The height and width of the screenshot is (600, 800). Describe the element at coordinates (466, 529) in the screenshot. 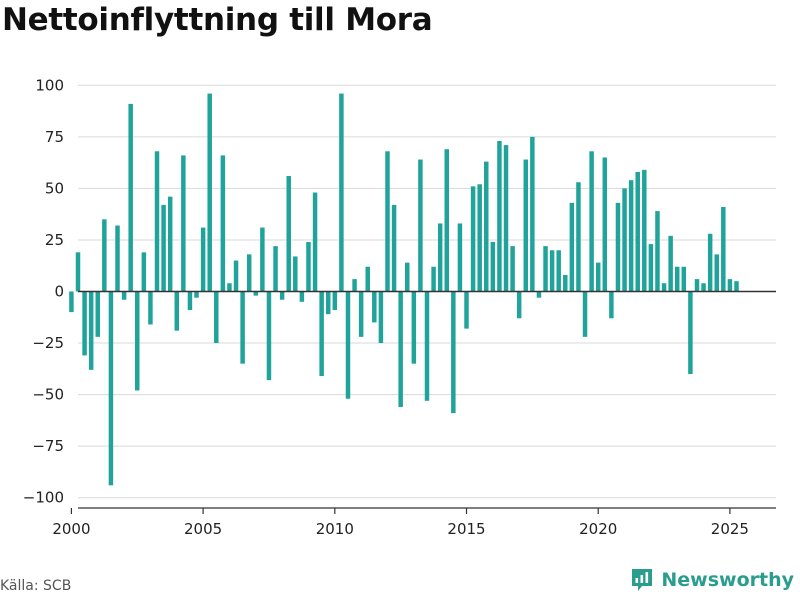

I see `x-tick-label: 2015` at that location.